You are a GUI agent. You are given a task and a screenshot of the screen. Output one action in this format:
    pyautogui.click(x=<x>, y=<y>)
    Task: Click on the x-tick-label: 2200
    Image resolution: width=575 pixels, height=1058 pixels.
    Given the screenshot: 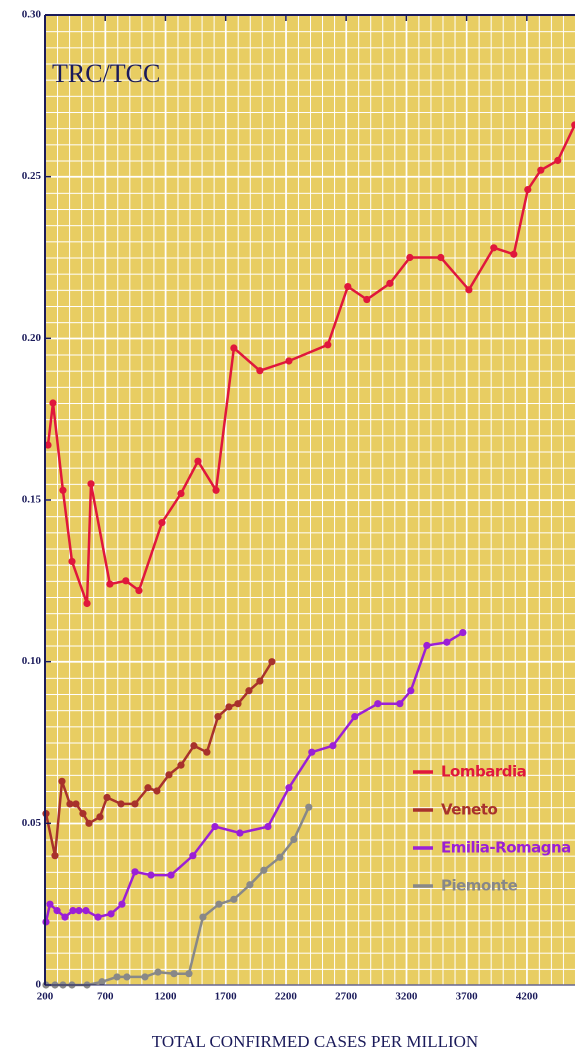 What is the action you would take?
    pyautogui.click(x=286, y=997)
    